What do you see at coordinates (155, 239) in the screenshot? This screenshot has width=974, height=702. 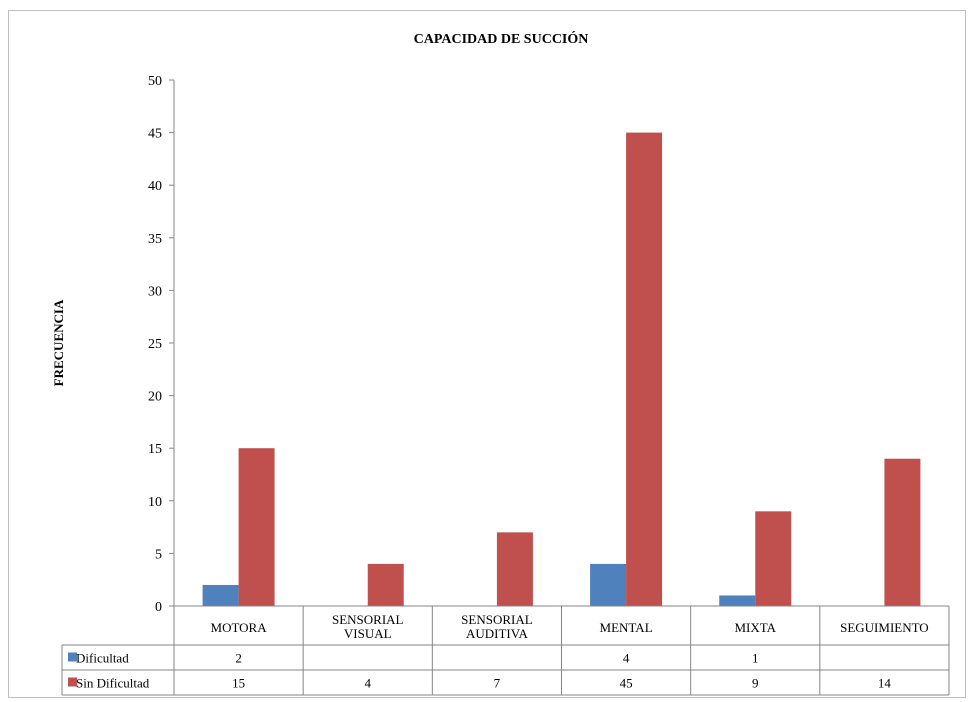 I see `y-tick-label: 35` at bounding box center [155, 239].